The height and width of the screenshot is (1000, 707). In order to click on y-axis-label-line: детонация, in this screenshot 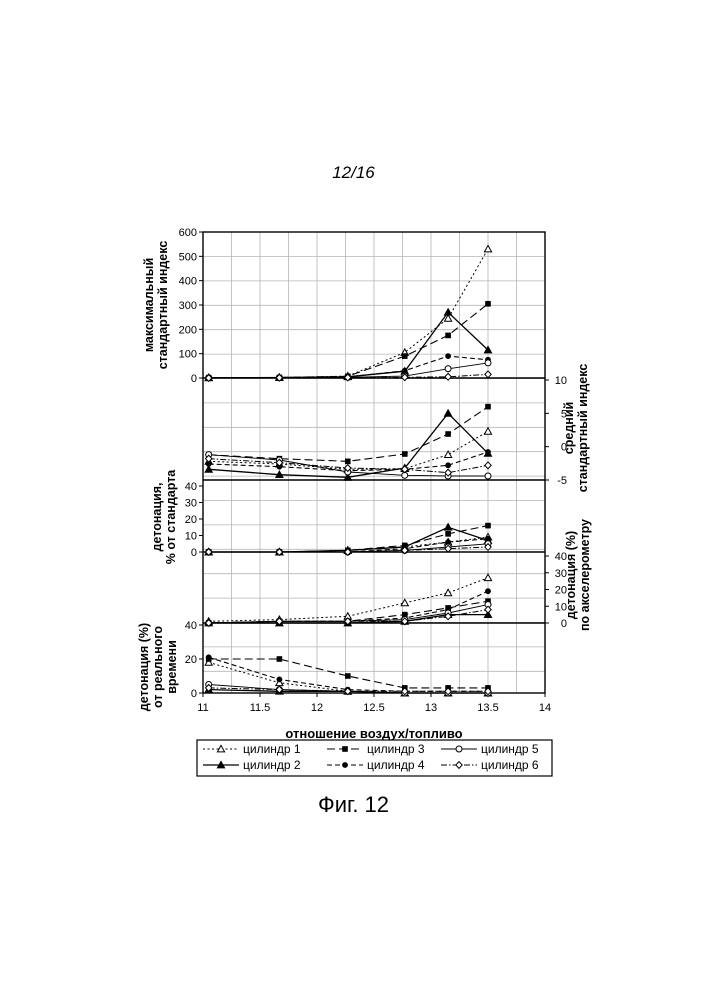, I will do `click(157, 517)`.